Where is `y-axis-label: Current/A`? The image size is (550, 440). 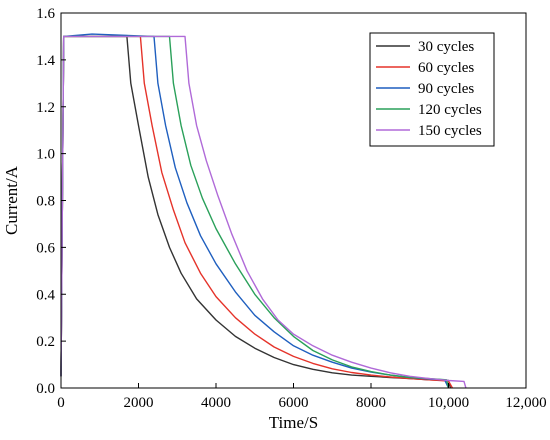 y-axis-label: Current/A is located at coordinates (11, 200).